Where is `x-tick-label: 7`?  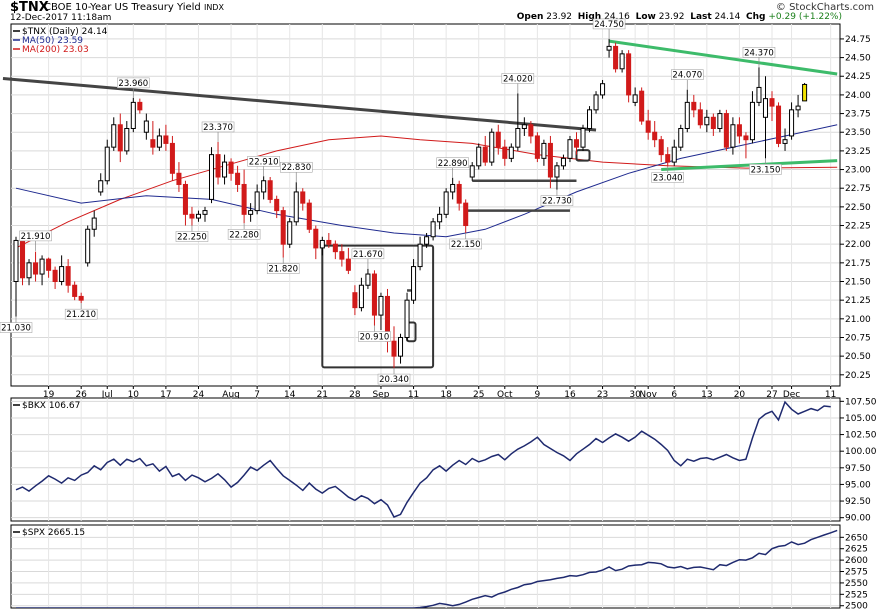
x-tick-label: 7 is located at coordinates (257, 395).